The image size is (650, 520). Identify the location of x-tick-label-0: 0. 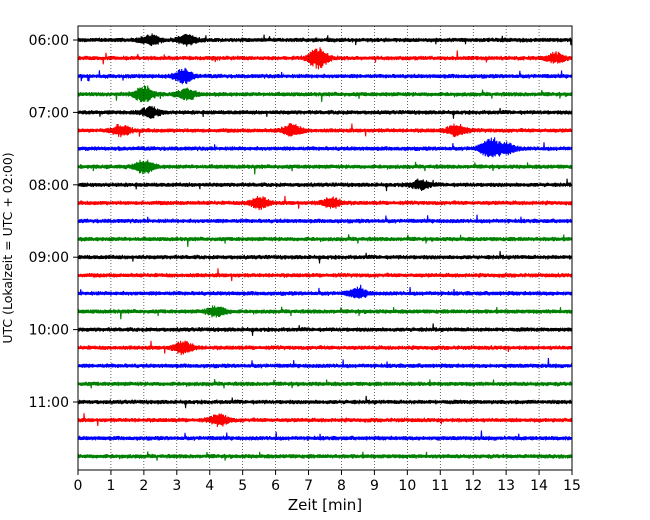
(78, 486).